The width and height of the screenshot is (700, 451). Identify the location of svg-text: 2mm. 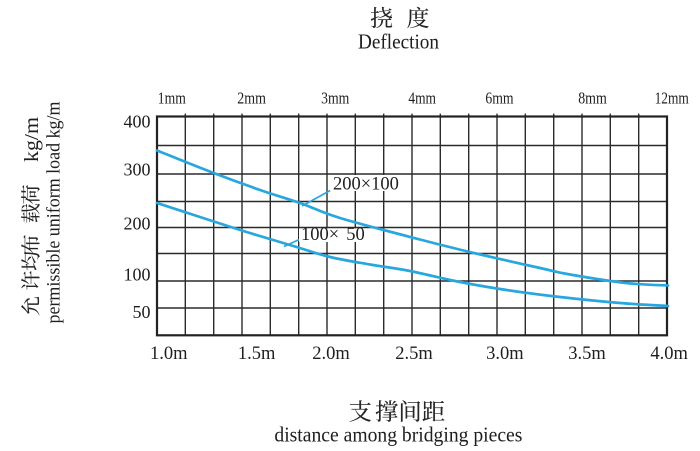
(251, 98).